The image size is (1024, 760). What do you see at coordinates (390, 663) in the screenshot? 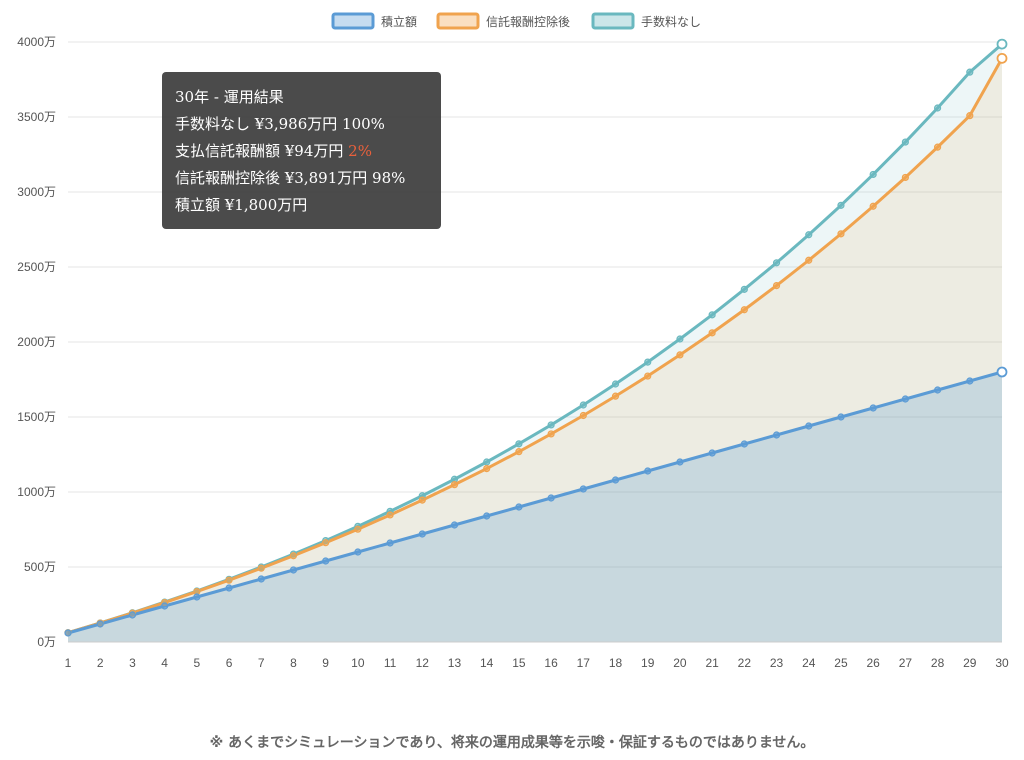
I see `x-tick-label: 11` at bounding box center [390, 663].